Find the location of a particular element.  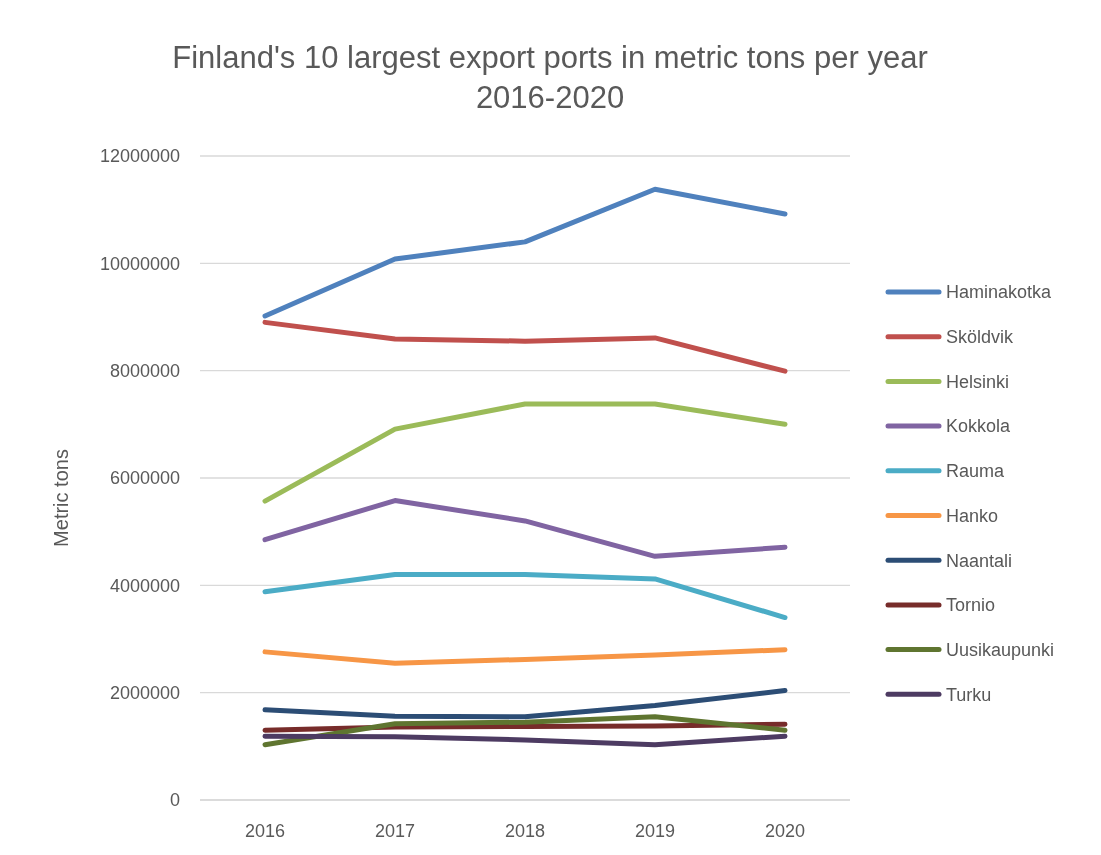

legend-label: Tornio is located at coordinates (971, 605).